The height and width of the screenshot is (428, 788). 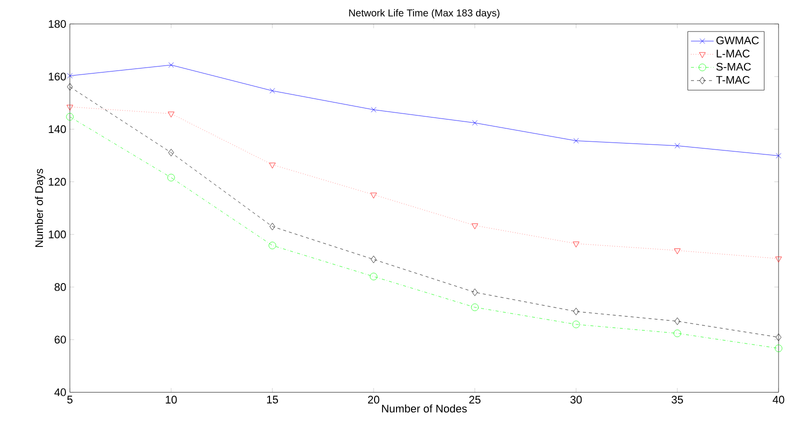 What do you see at coordinates (272, 400) in the screenshot?
I see `x-tick-label: 15` at bounding box center [272, 400].